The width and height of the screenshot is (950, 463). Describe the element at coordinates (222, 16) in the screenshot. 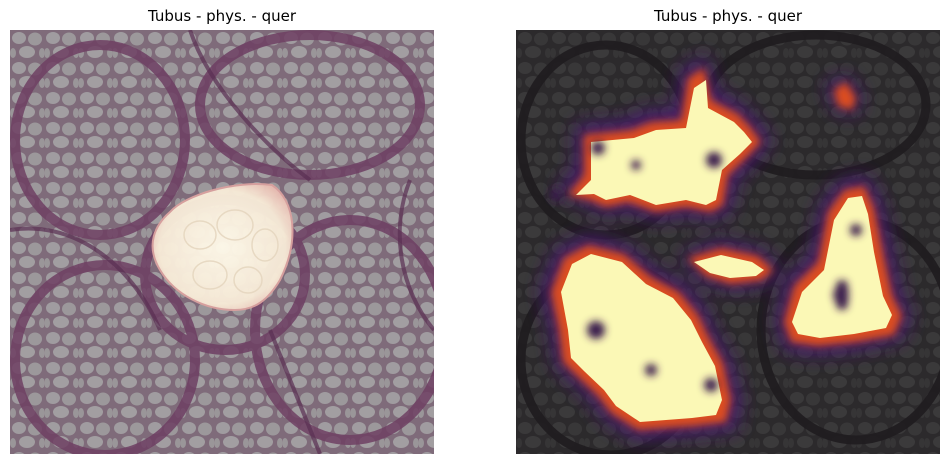

I see `left-panel-title: Tubus - phys. - quer` at that location.